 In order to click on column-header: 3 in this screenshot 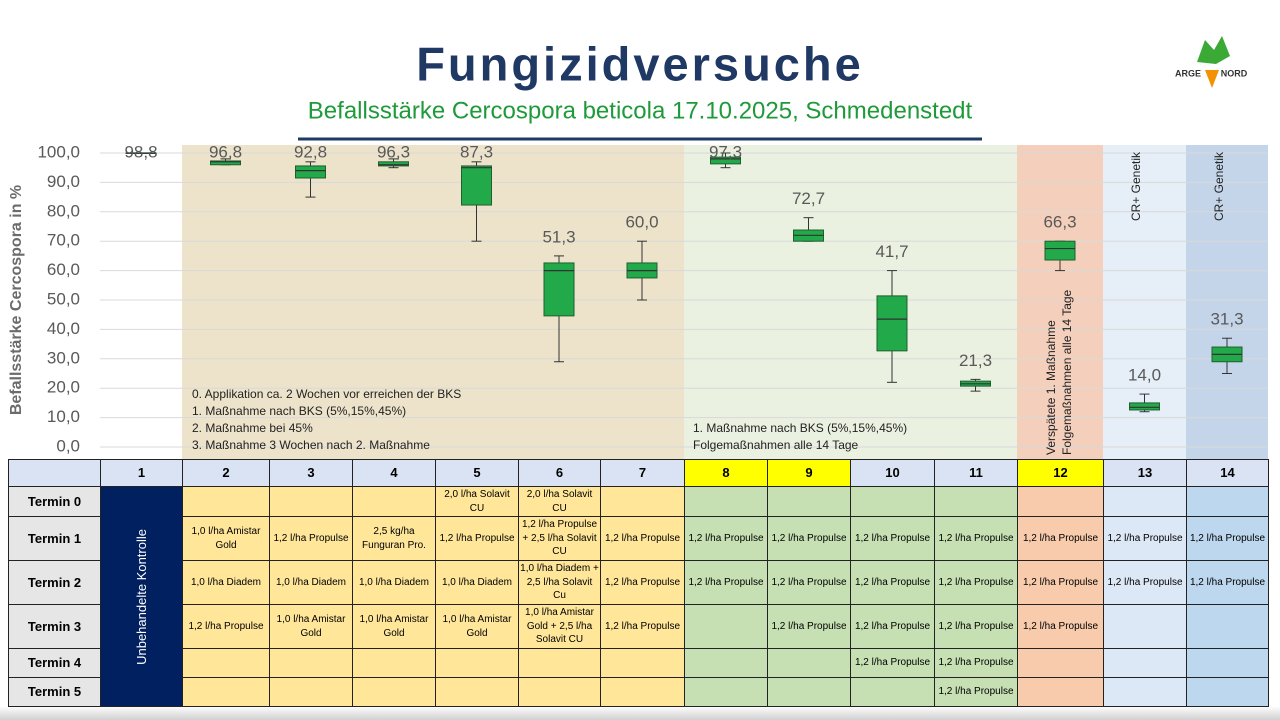, I will do `click(311, 473)`.